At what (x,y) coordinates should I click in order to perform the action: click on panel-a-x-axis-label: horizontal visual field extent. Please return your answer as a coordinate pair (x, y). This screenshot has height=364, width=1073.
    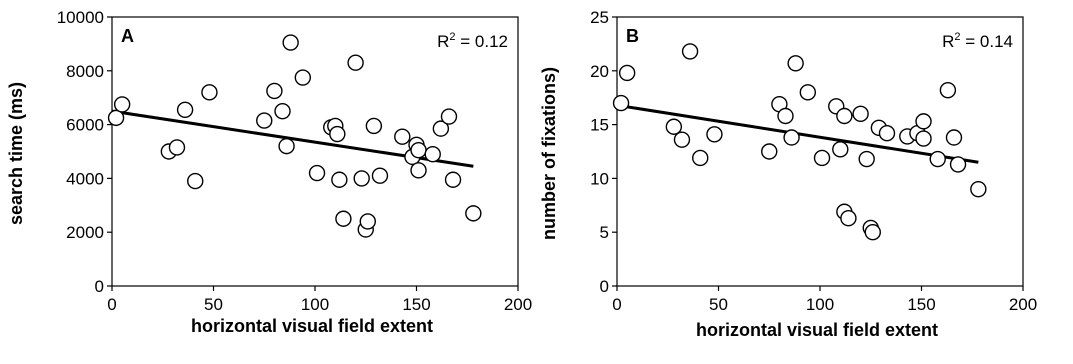
    Looking at the image, I should click on (312, 326).